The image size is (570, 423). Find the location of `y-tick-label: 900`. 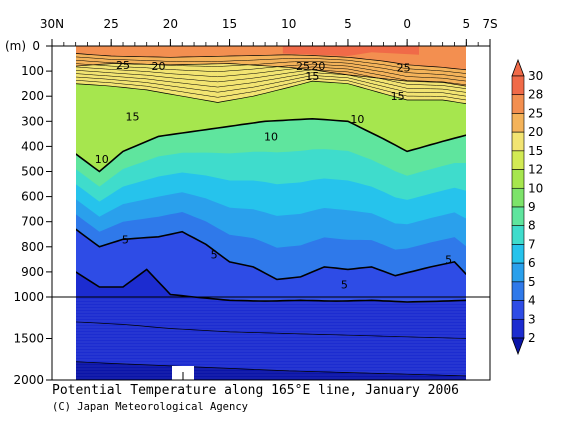

y-tick-label: 900 is located at coordinates (32, 272).